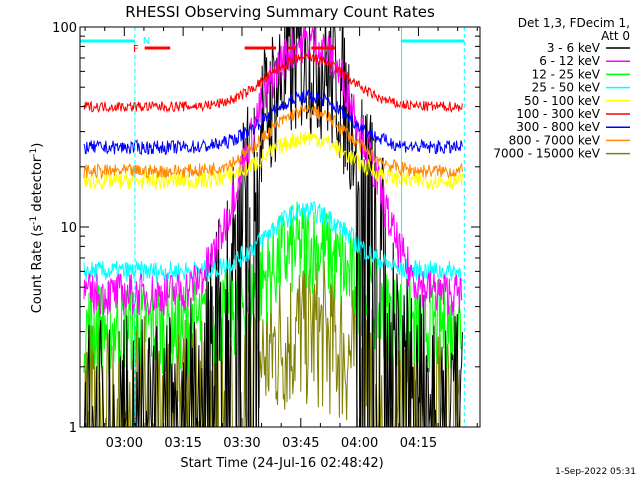 Image resolution: width=640 pixels, height=480 pixels. What do you see at coordinates (37, 145) in the screenshot?
I see `y-axis-label-close: )` at bounding box center [37, 145].